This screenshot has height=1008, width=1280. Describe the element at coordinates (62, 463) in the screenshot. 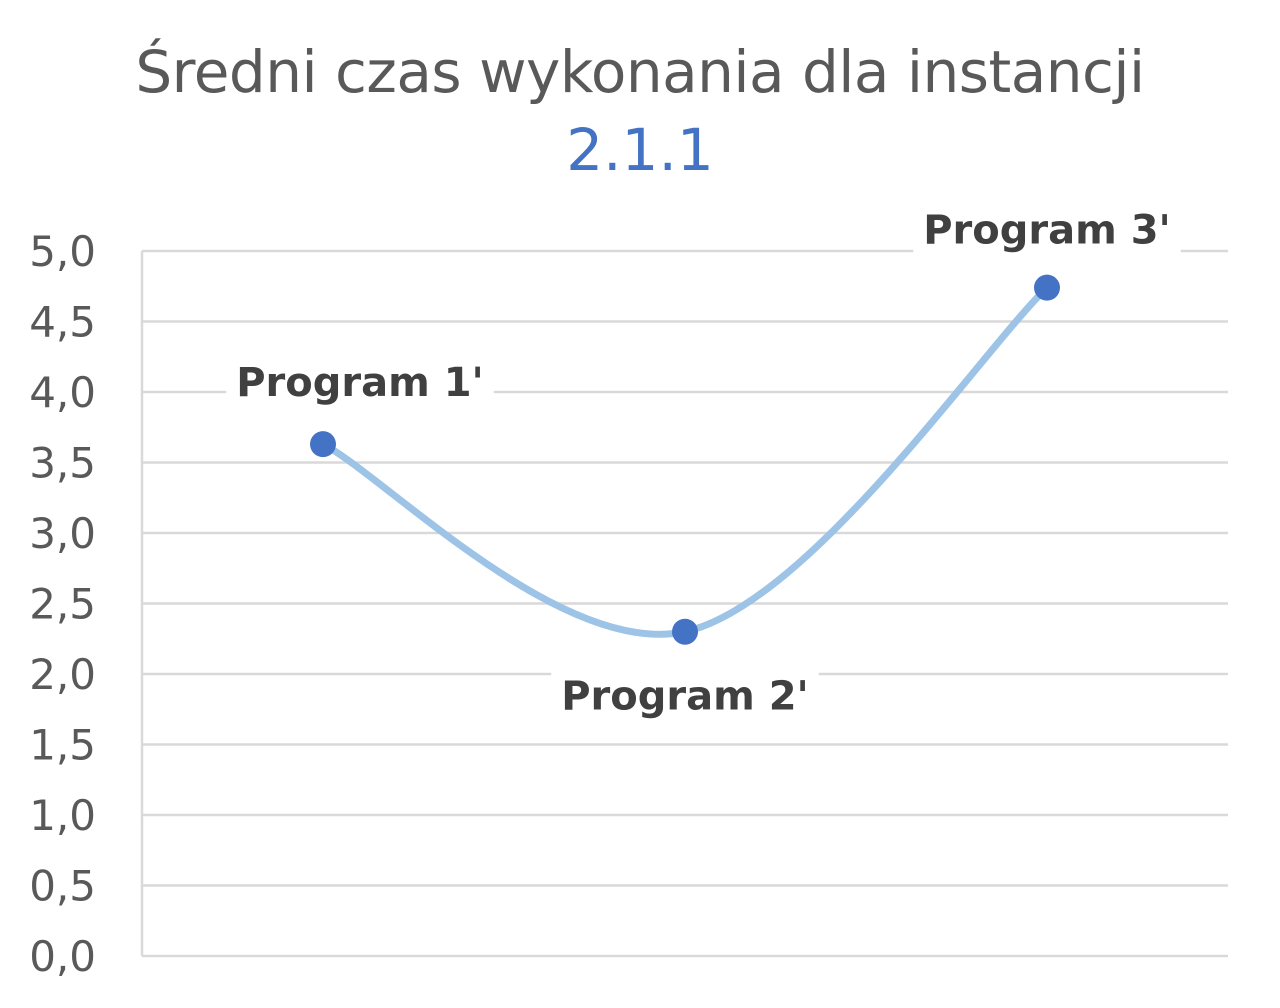

I see `y-tick-label: 3,5` at that location.